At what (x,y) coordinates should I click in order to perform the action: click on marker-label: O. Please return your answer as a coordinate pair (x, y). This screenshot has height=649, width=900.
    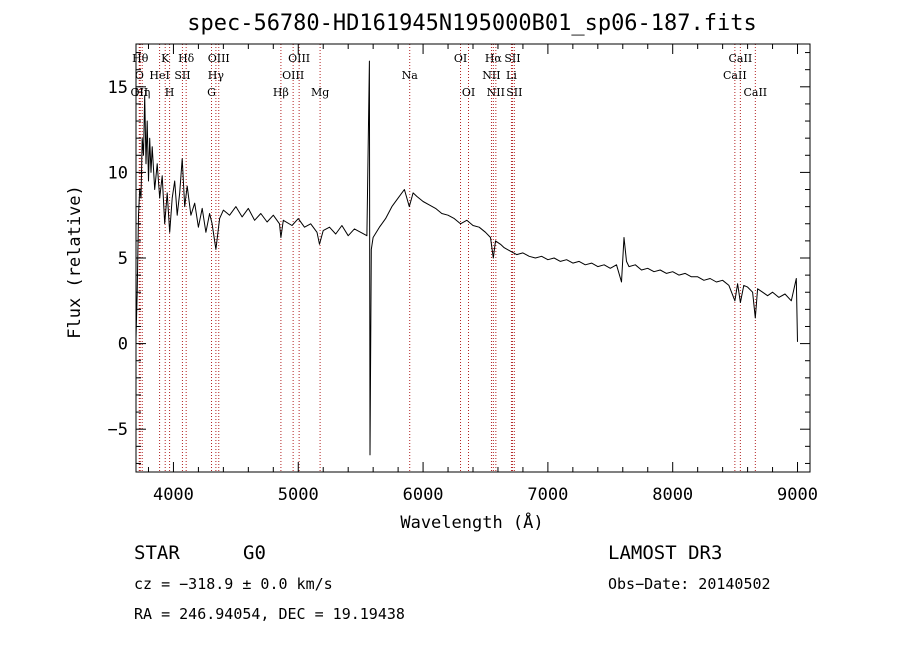
    Looking at the image, I should click on (139, 75).